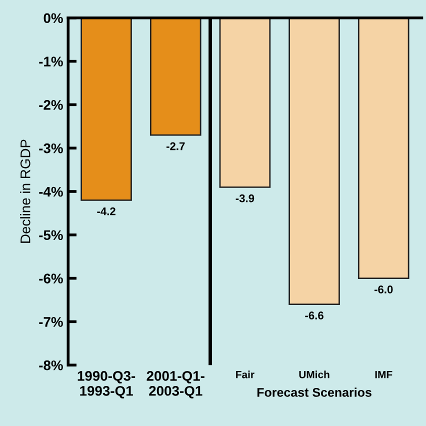 This screenshot has width=426, height=426. I want to click on y-tick-label: -5%, so click(51, 235).